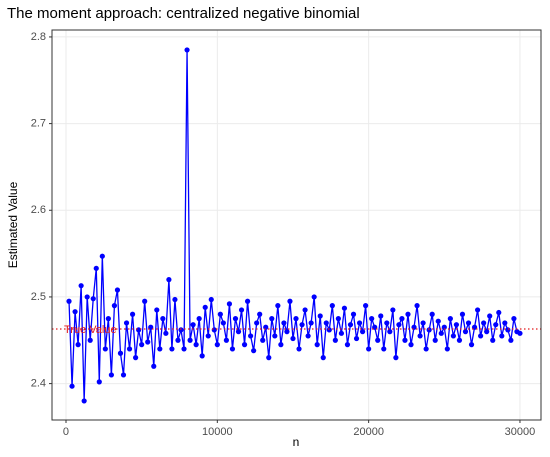 This screenshot has height=457, width=550. What do you see at coordinates (38, 37) in the screenshot?
I see `y-tick-label: 2.8` at bounding box center [38, 37].